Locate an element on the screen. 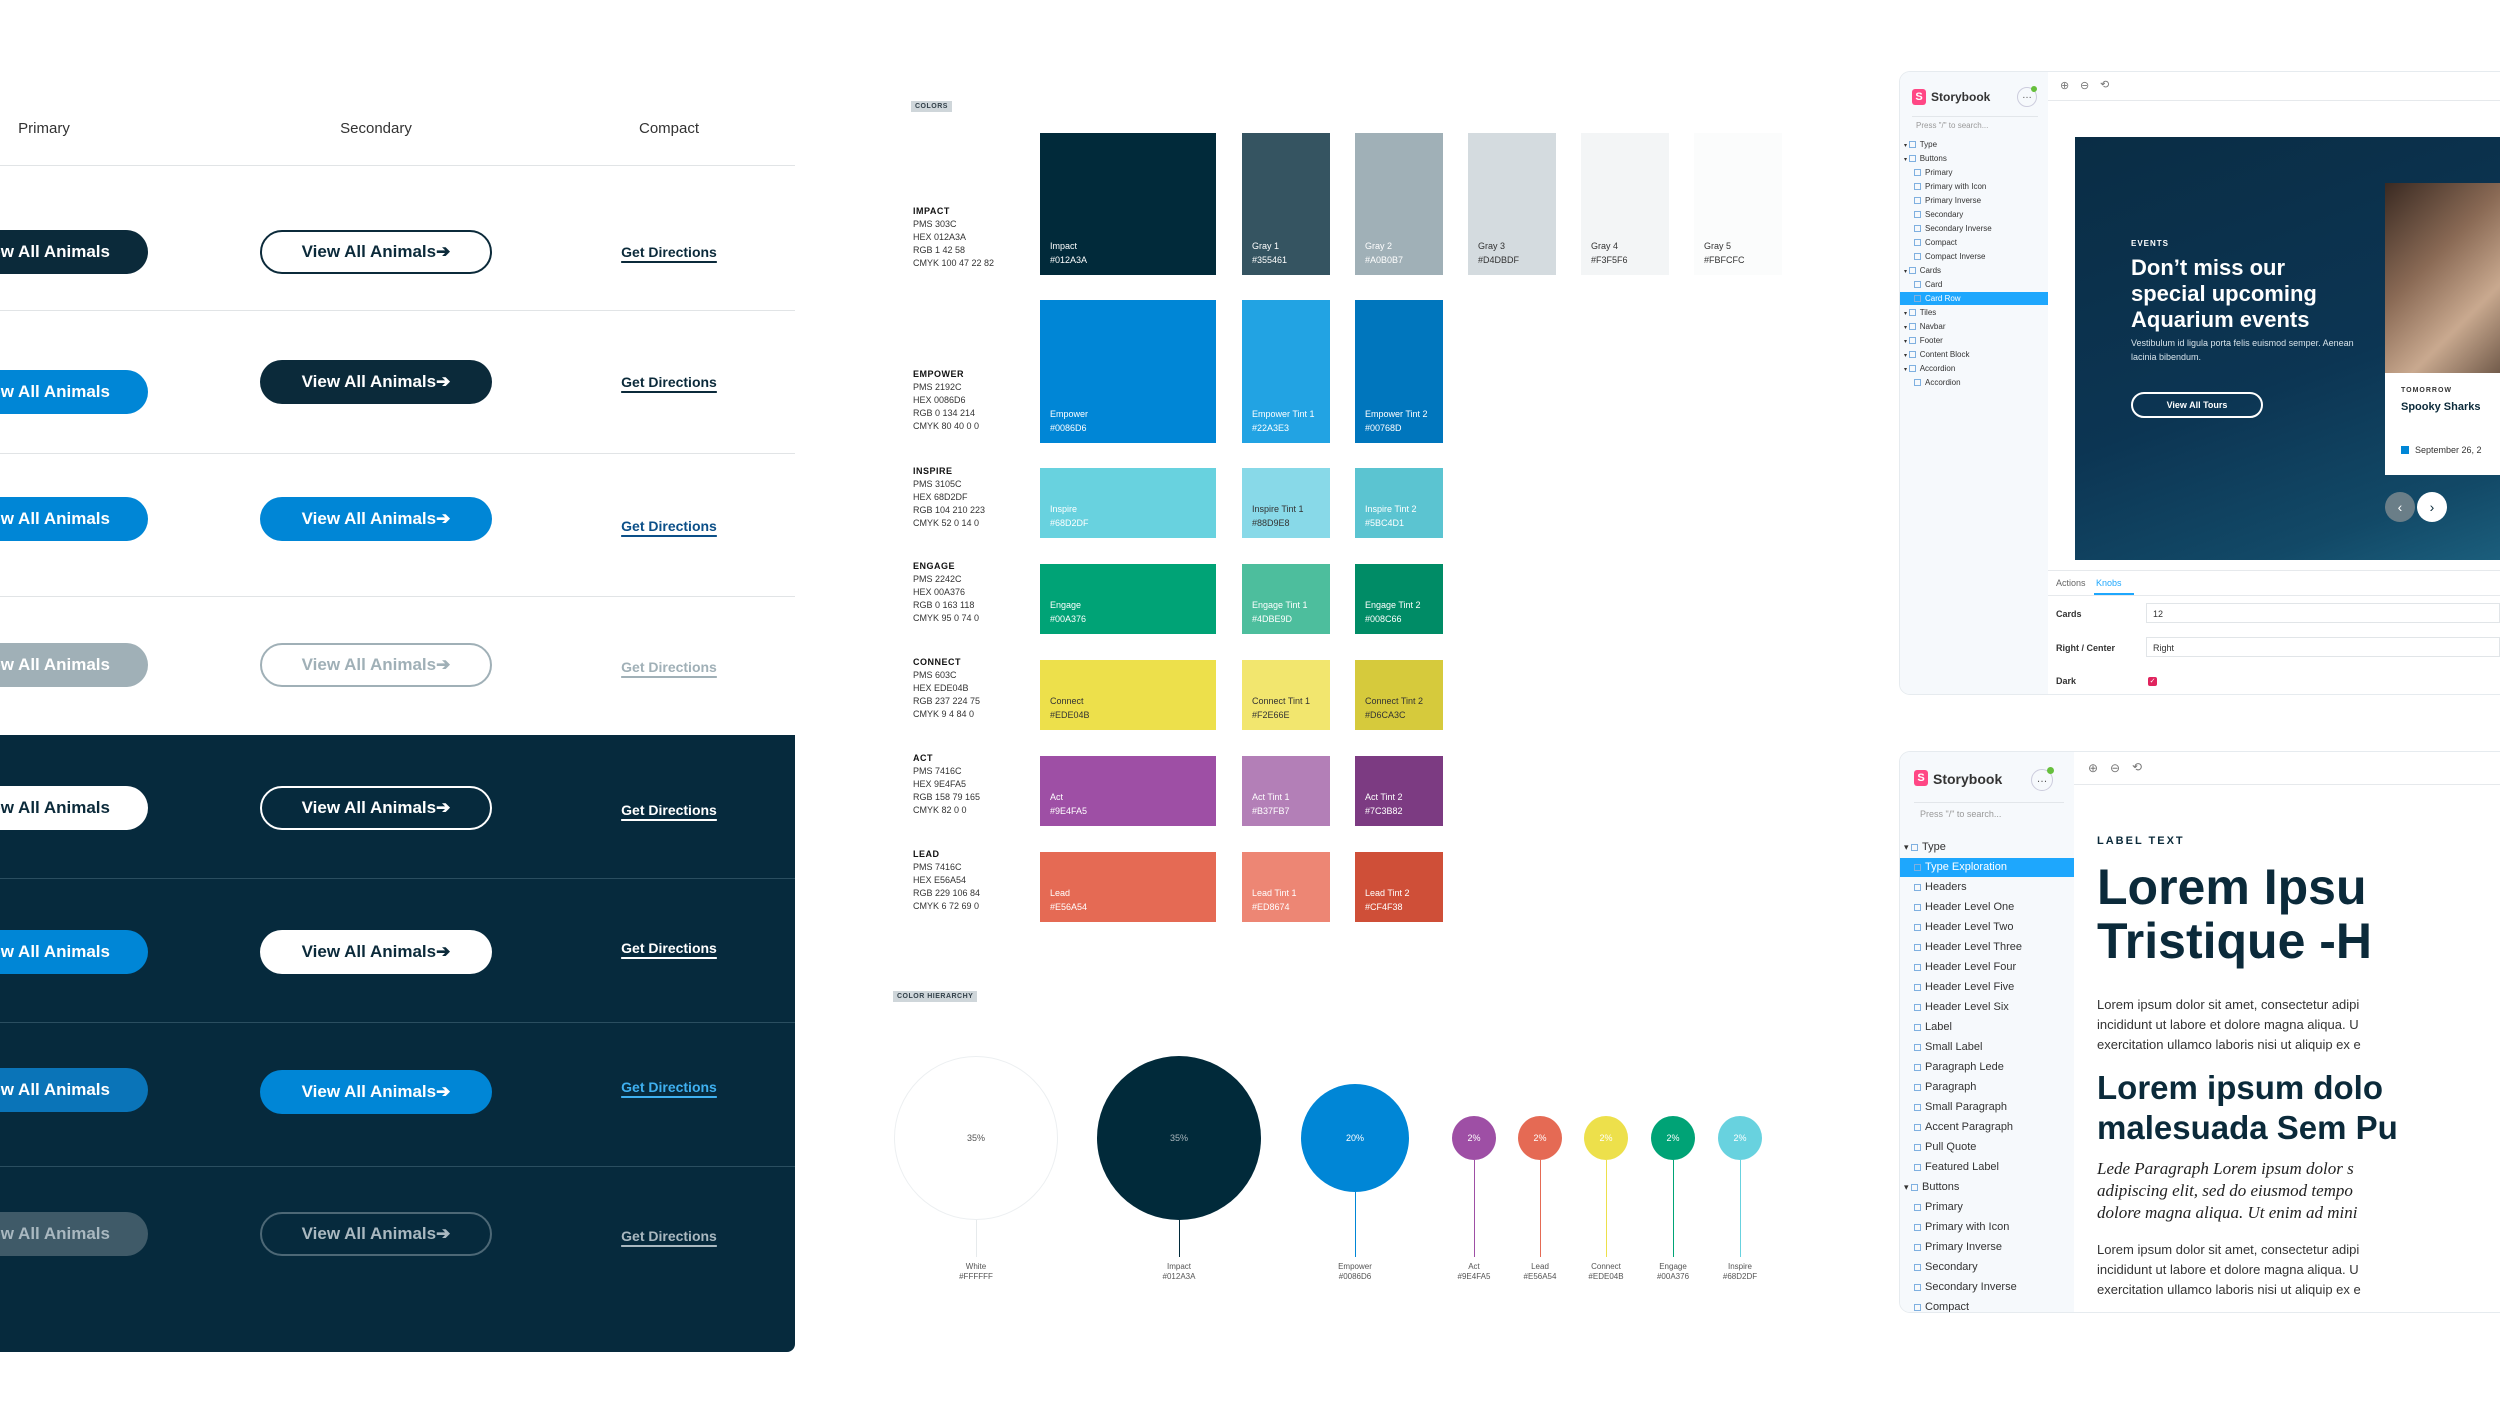  primary-button: View All Animals is located at coordinates (74, 252).